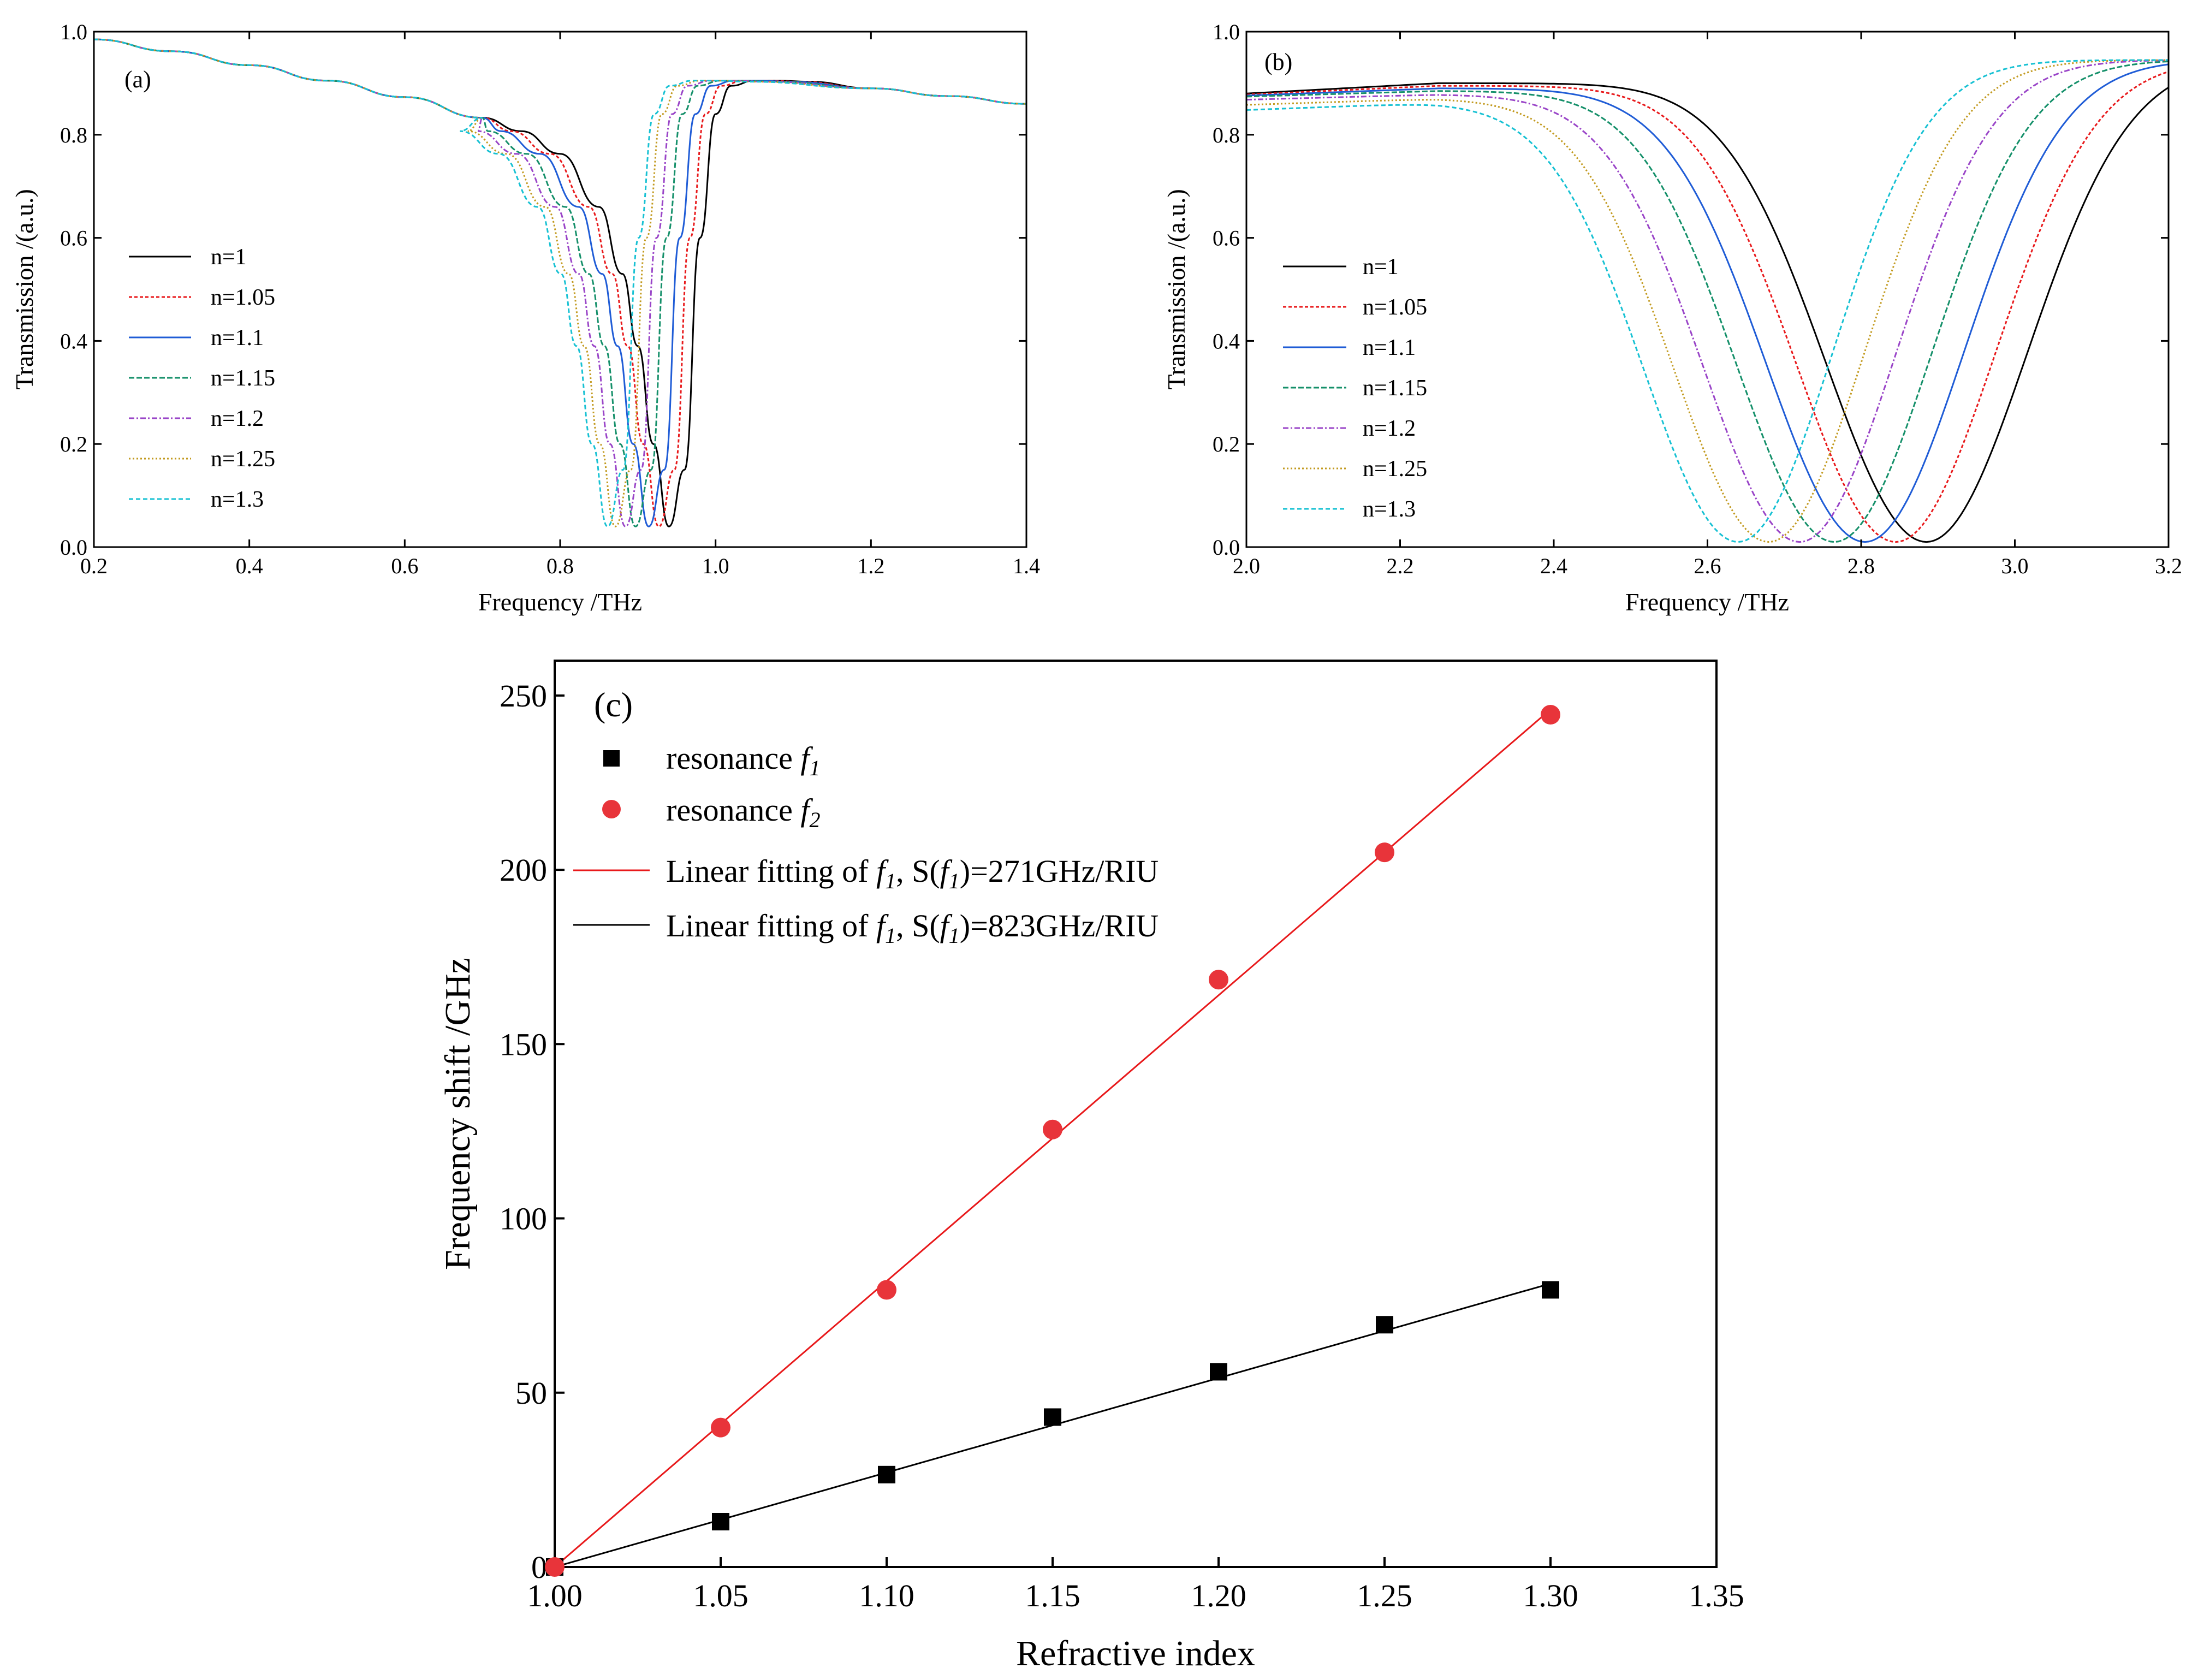 The height and width of the screenshot is (1680, 2192). I want to click on x-tick-label: 1.05, so click(721, 1595).